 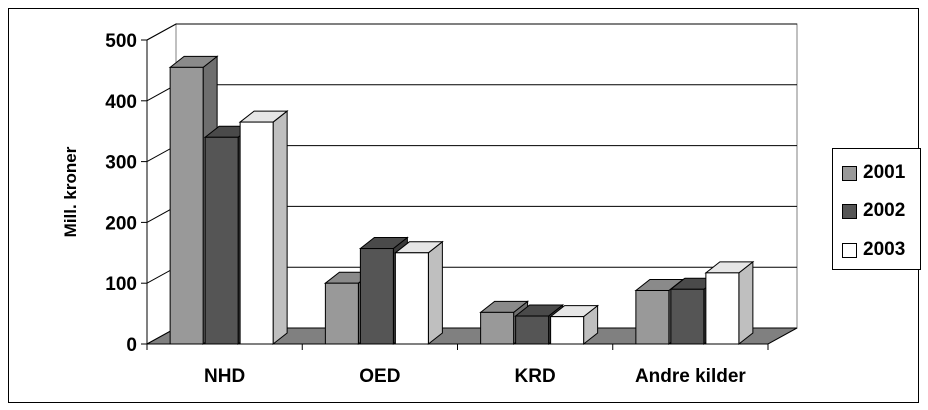 What do you see at coordinates (567, 330) in the screenshot?
I see `bar-2003-krd` at bounding box center [567, 330].